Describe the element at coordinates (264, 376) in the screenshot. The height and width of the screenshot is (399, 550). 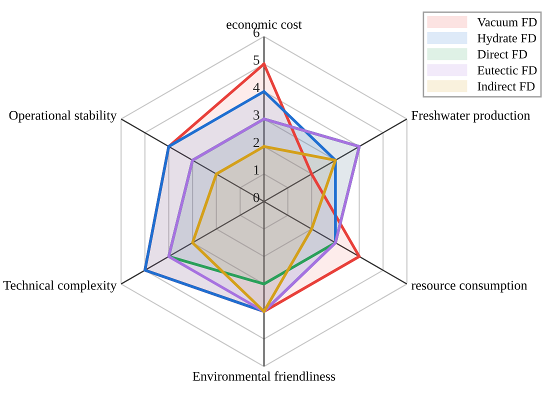
I see `spoke-label: Environmental friendliness` at that location.